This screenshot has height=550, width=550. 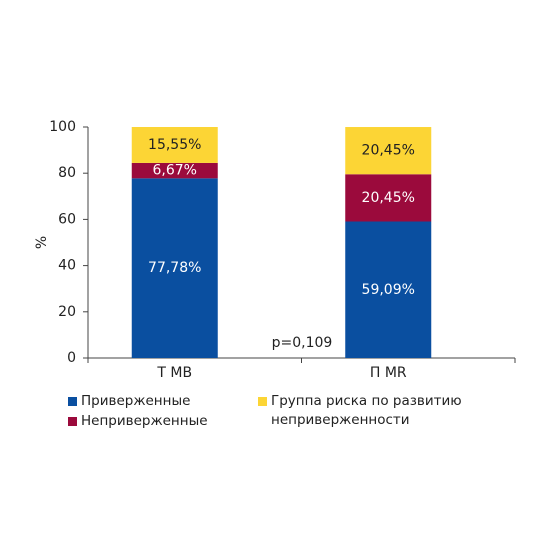 What do you see at coordinates (174, 373) in the screenshot?
I see `x-tick-label: Т МВ` at bounding box center [174, 373].